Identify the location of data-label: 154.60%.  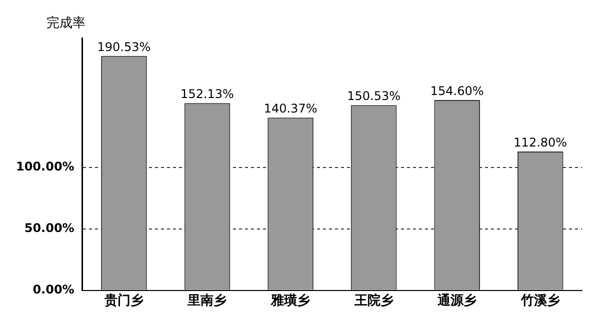
(457, 91).